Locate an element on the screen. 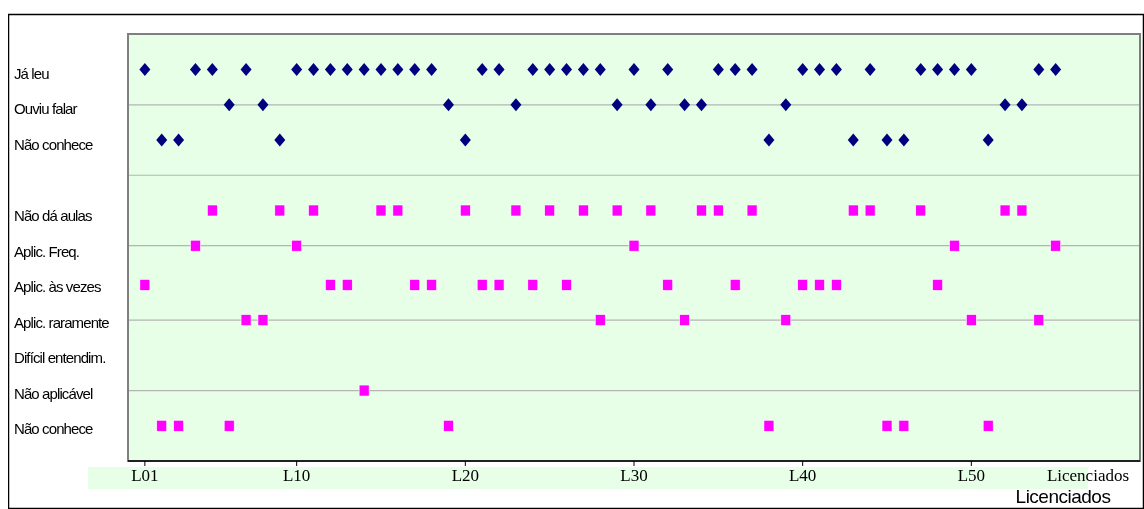 The image size is (1144, 509). text: Aplic. Freq. is located at coordinates (47, 251).